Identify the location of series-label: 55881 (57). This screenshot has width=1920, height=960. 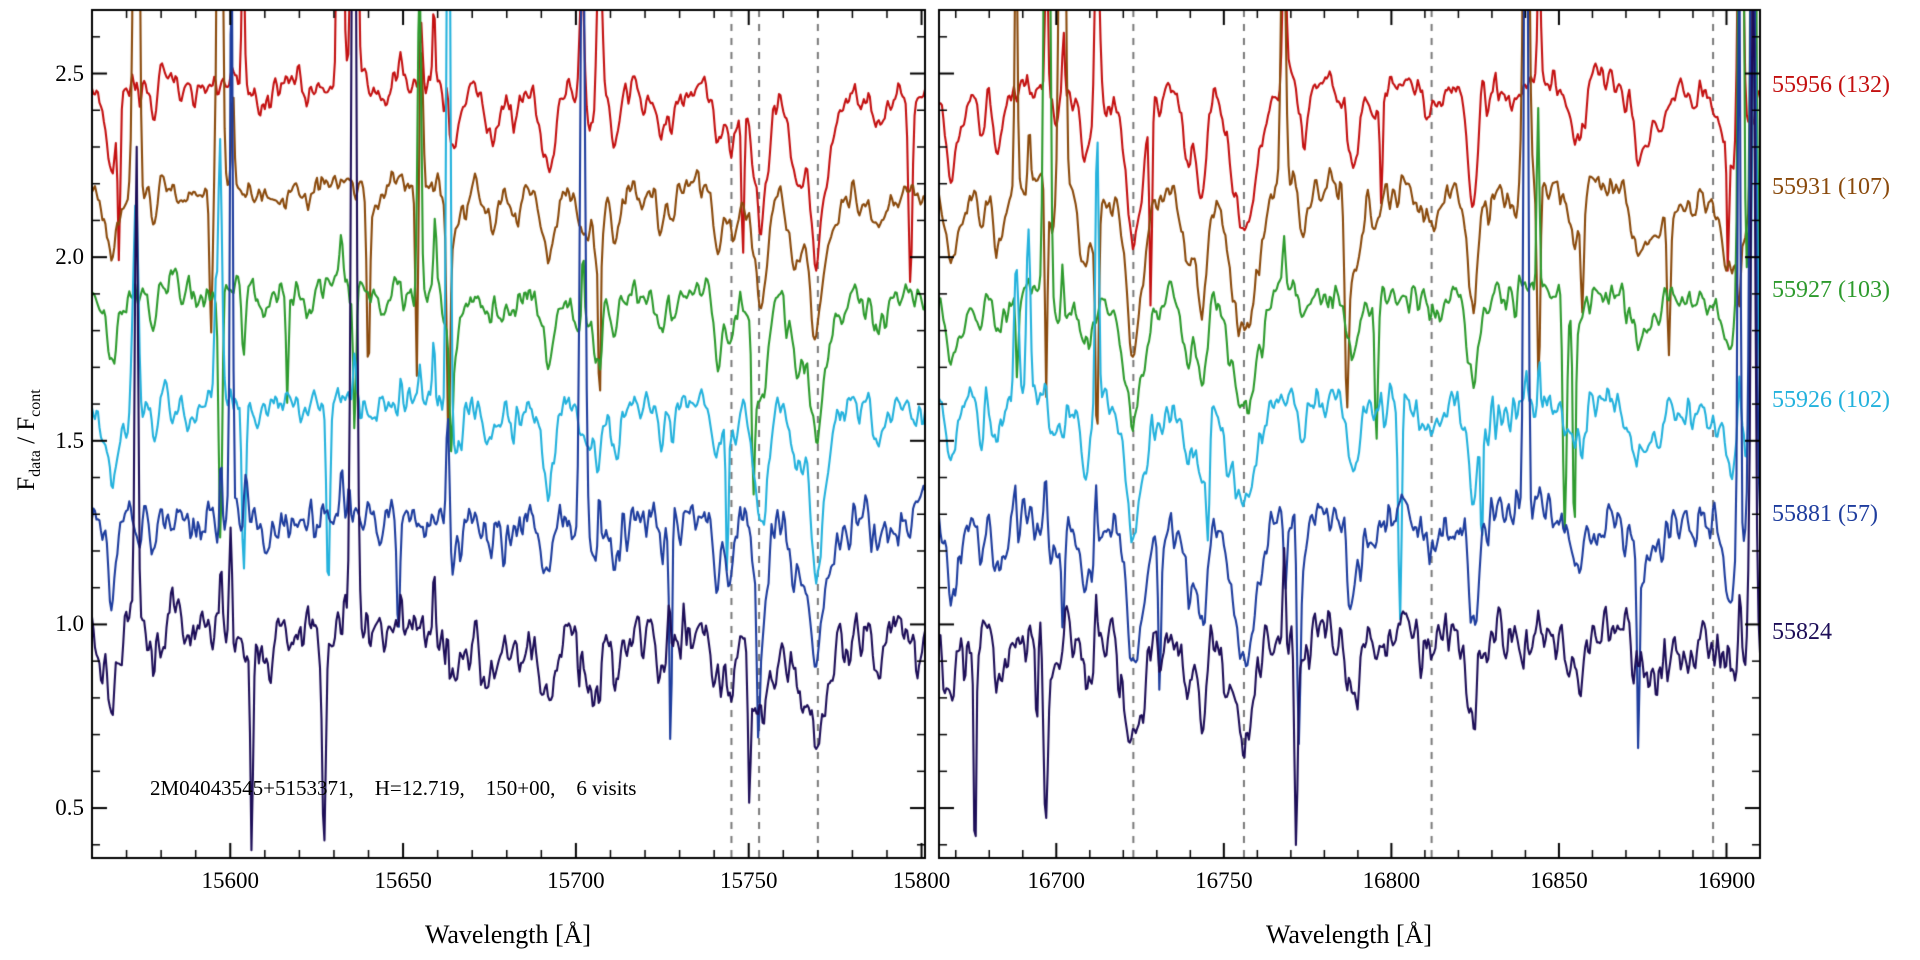
(1825, 514).